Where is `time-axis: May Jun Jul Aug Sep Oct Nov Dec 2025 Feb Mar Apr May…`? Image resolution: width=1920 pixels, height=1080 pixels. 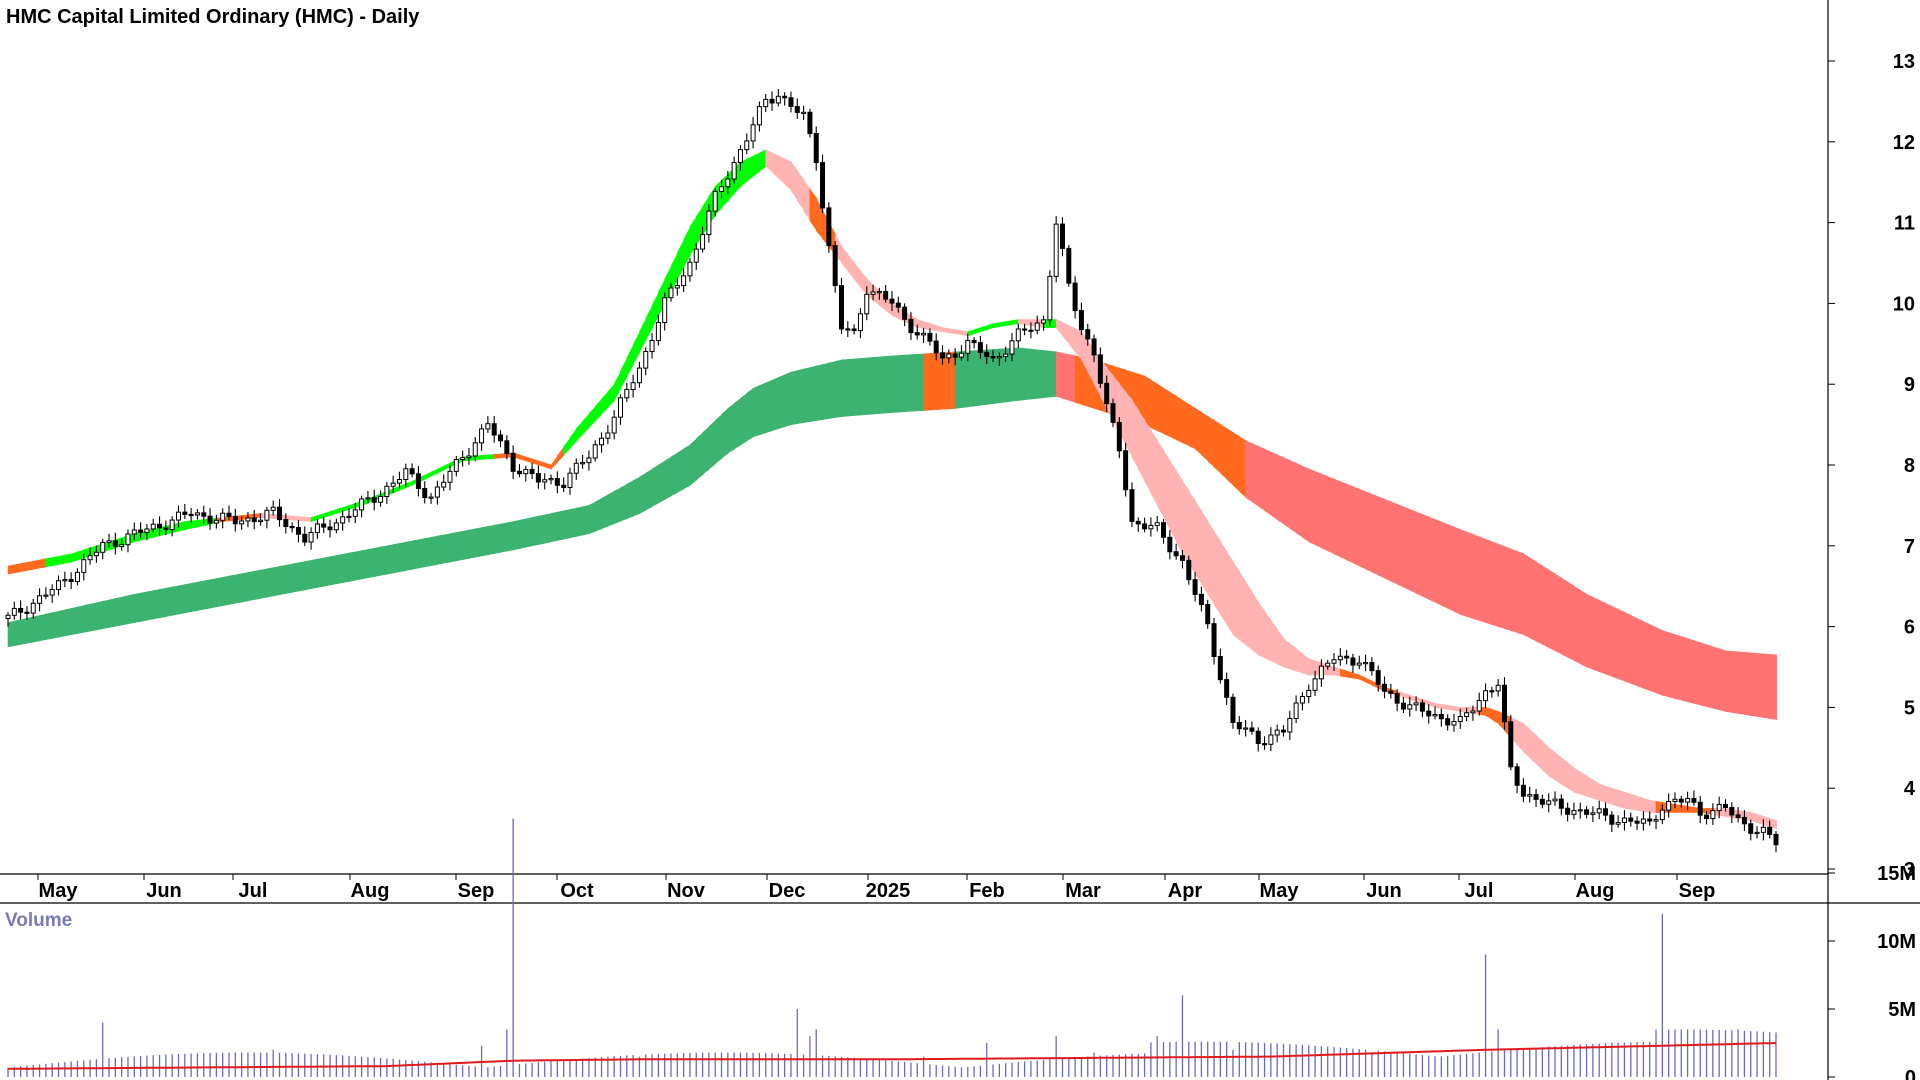 time-axis: May Jun Jul Aug Sep Oct Nov Dec 2025 Feb Mar Apr May… is located at coordinates (876, 888).